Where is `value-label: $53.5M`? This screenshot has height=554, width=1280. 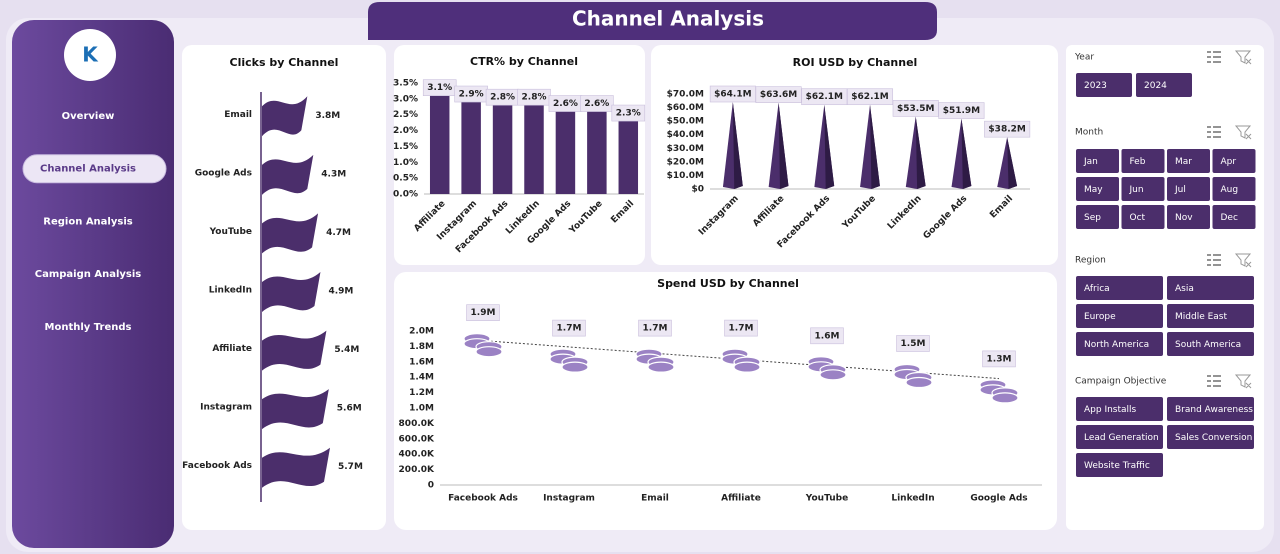 value-label: $53.5M is located at coordinates (915, 109).